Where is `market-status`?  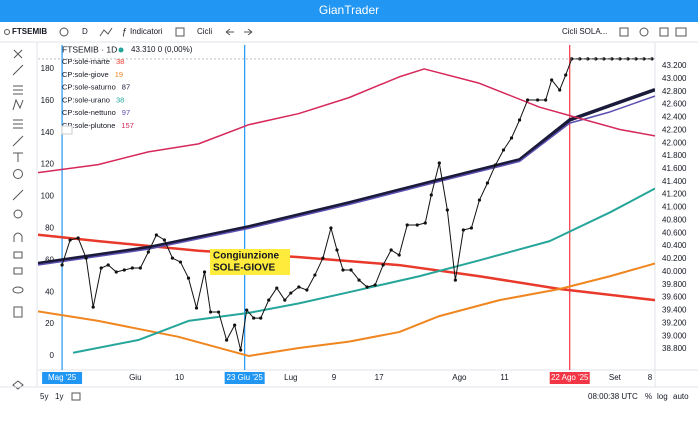
market-status is located at coordinates (121, 50).